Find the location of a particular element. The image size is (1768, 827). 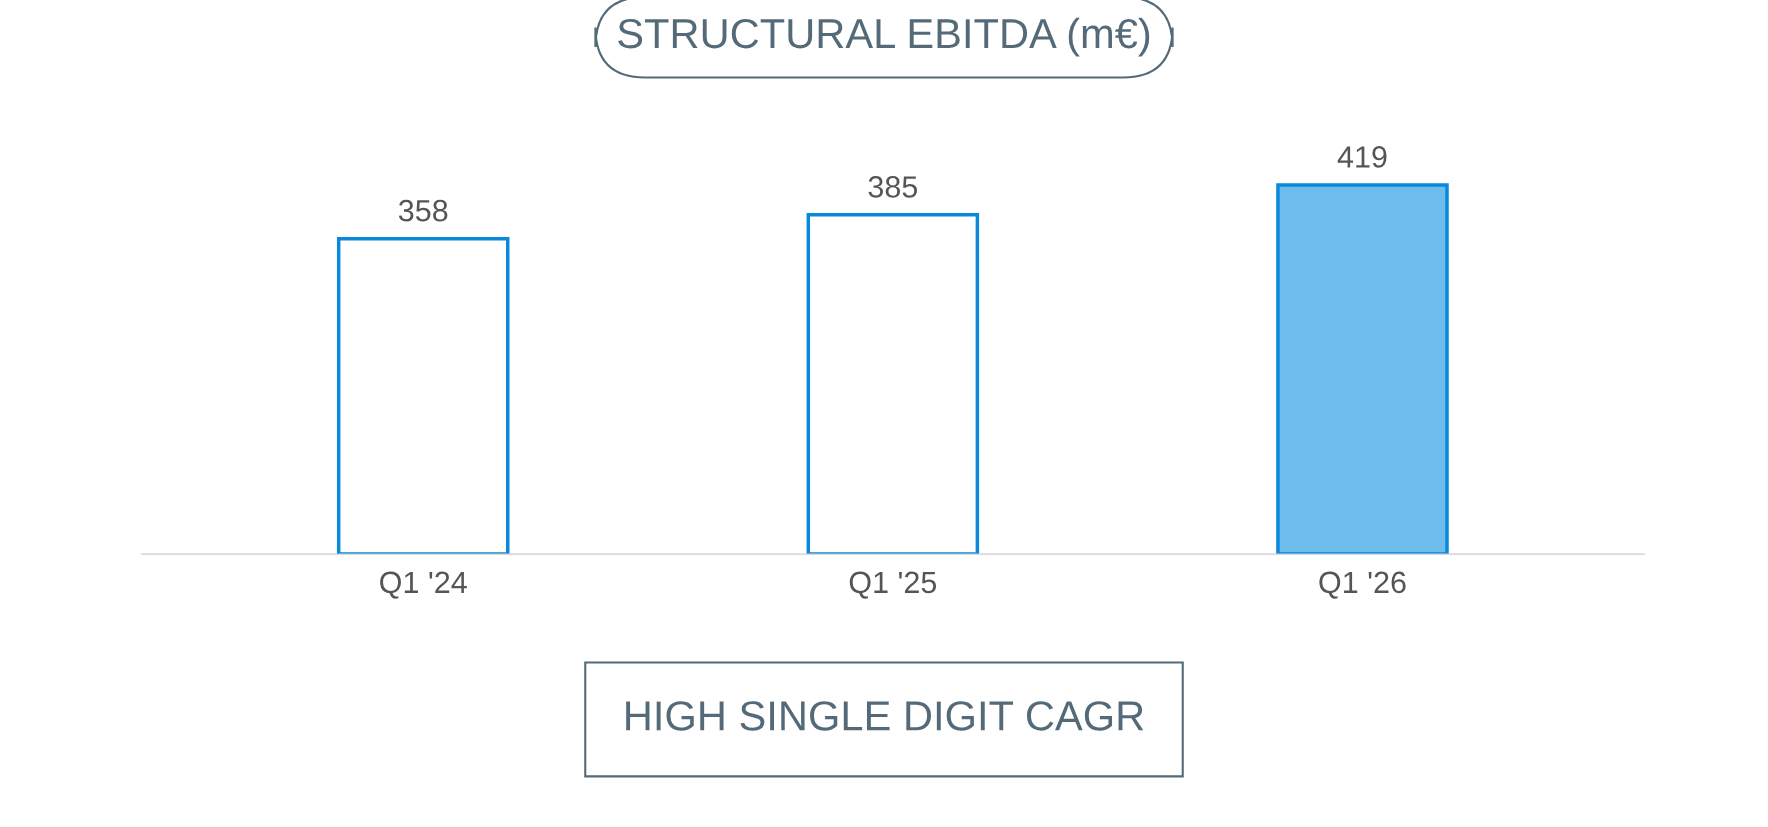

x-tick-label: Q1 '24 is located at coordinates (423, 585).